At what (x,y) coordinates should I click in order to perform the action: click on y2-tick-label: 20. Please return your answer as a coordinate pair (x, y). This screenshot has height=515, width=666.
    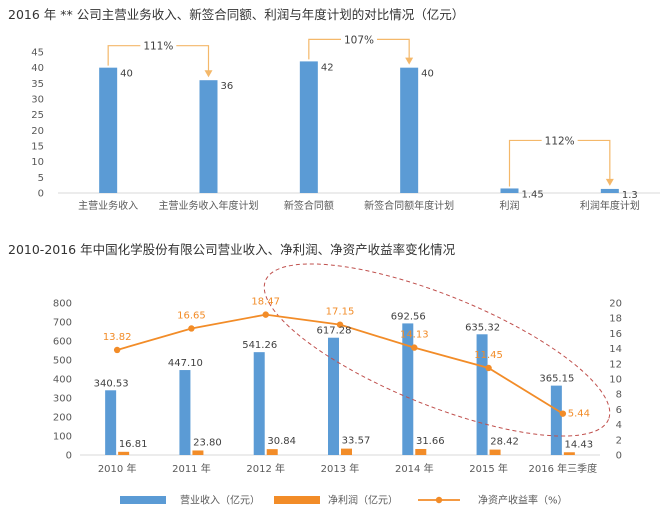
    Looking at the image, I should click on (615, 304).